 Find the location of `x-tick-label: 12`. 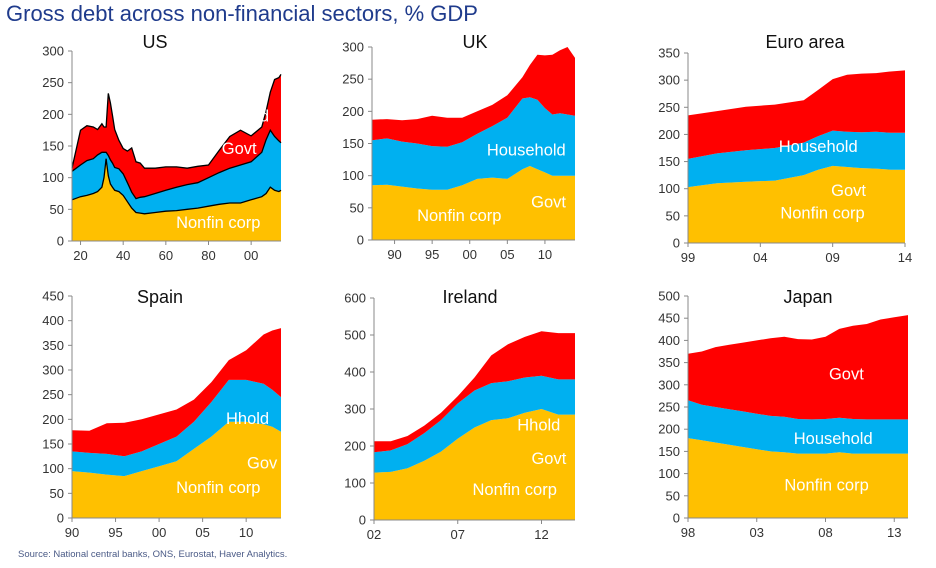

x-tick-label: 12 is located at coordinates (541, 534).